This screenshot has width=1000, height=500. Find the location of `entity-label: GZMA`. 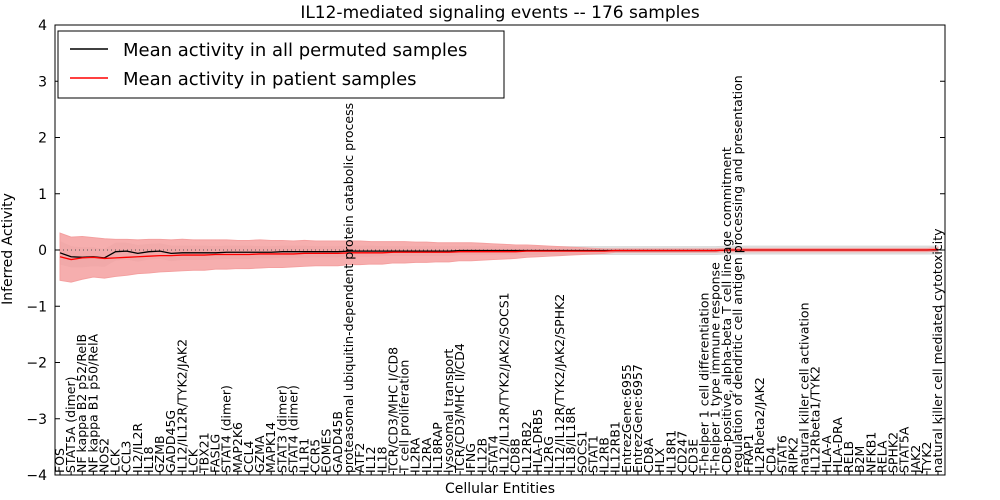

entity-label: GZMA is located at coordinates (259, 454).